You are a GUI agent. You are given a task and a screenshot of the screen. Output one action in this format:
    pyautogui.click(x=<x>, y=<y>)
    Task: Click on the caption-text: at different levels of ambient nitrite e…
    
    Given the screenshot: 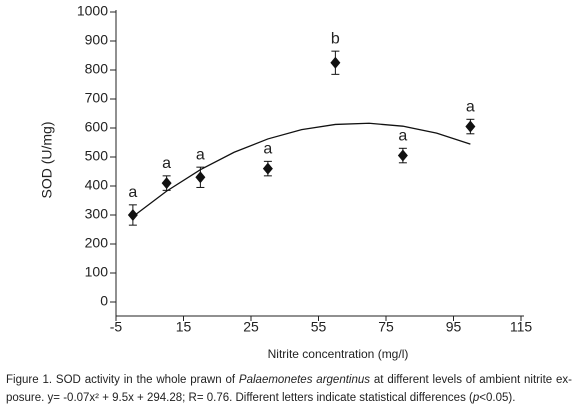 What is the action you would take?
    pyautogui.click(x=289, y=389)
    